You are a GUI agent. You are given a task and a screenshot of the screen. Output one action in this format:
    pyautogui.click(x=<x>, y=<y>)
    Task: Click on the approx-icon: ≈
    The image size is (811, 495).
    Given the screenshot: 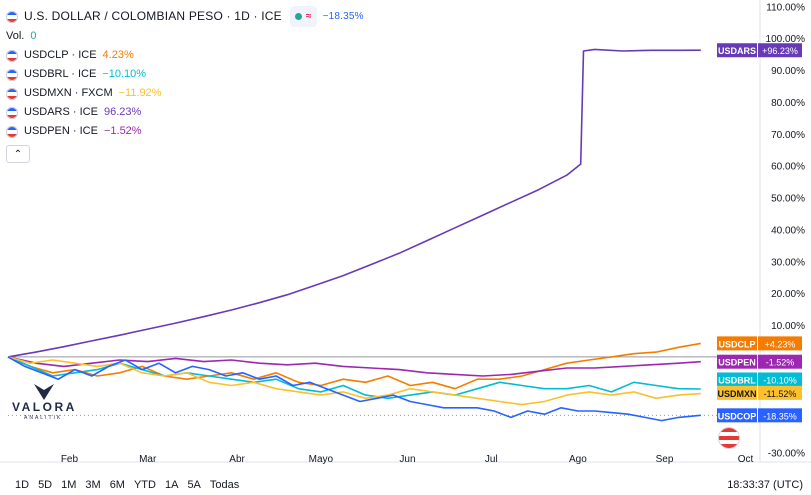 What is the action you would take?
    pyautogui.click(x=308, y=16)
    